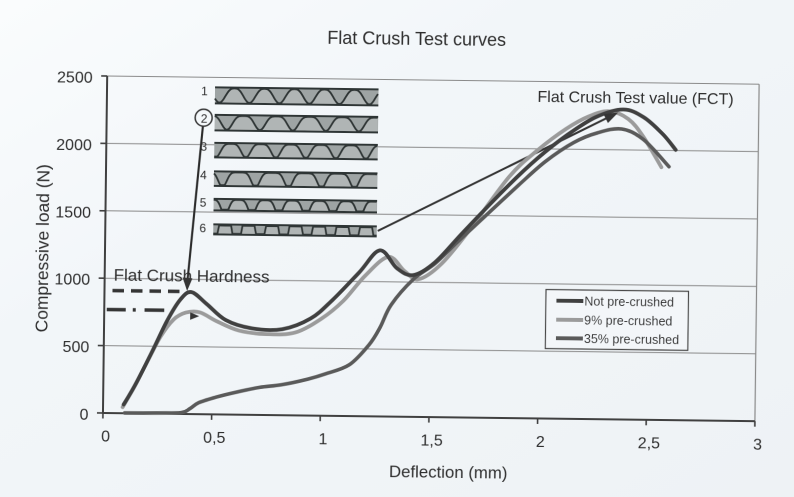  What do you see at coordinates (73, 212) in the screenshot?
I see `svg-text: 1500` at bounding box center [73, 212].